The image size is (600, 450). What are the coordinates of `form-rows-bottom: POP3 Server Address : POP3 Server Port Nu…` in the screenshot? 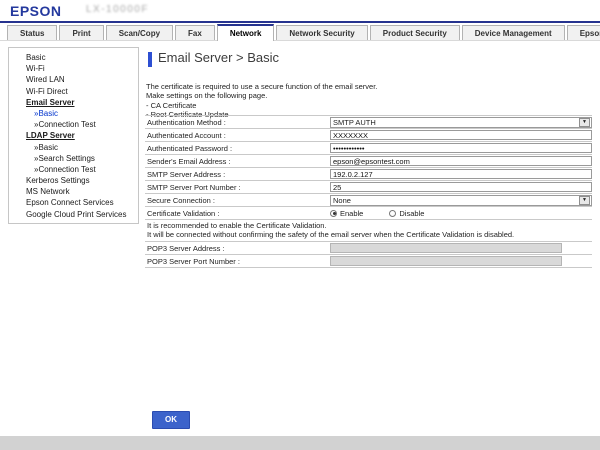 It's located at (368, 255).